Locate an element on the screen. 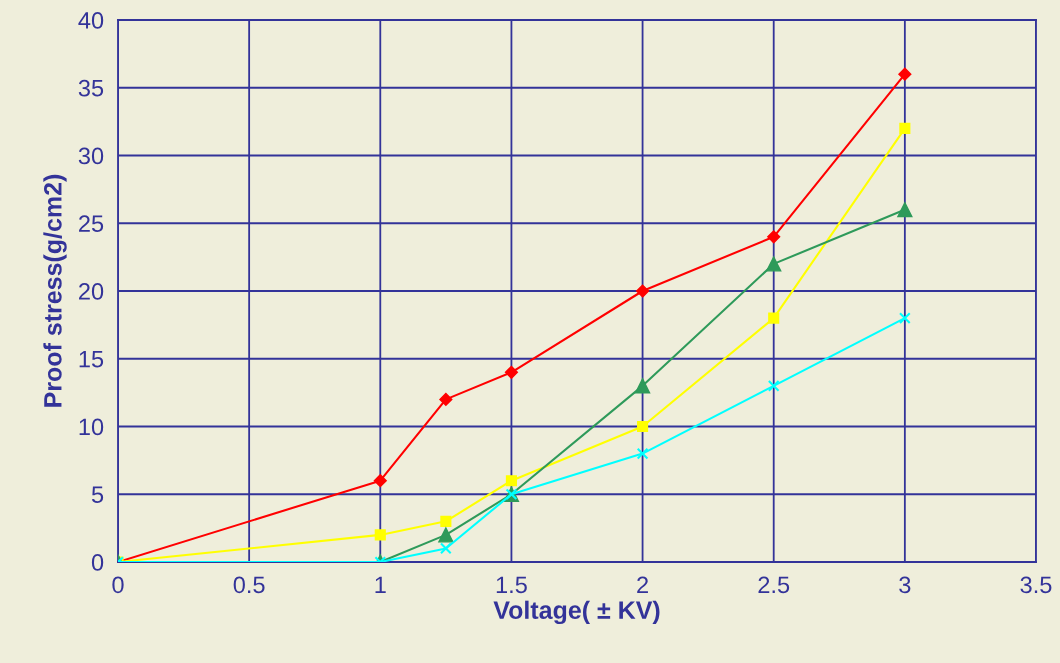 The width and height of the screenshot is (1060, 663). y-tick-label: 25 is located at coordinates (91, 224).